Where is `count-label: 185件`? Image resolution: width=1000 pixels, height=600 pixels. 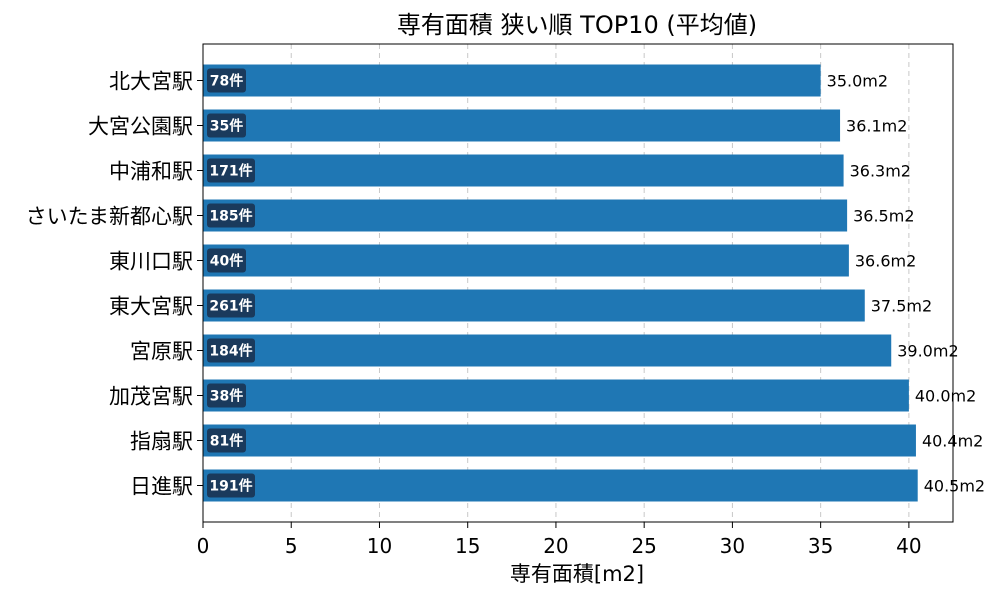 count-label: 185件 is located at coordinates (230, 216).